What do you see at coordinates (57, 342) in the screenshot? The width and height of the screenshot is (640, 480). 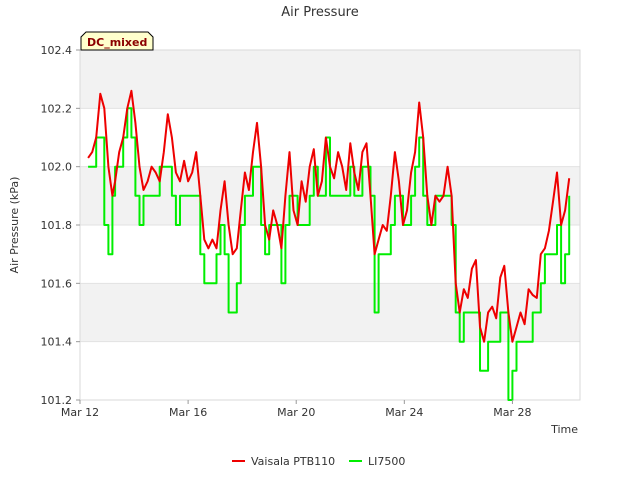 I see `y-tick-label: 101.4` at bounding box center [57, 342].